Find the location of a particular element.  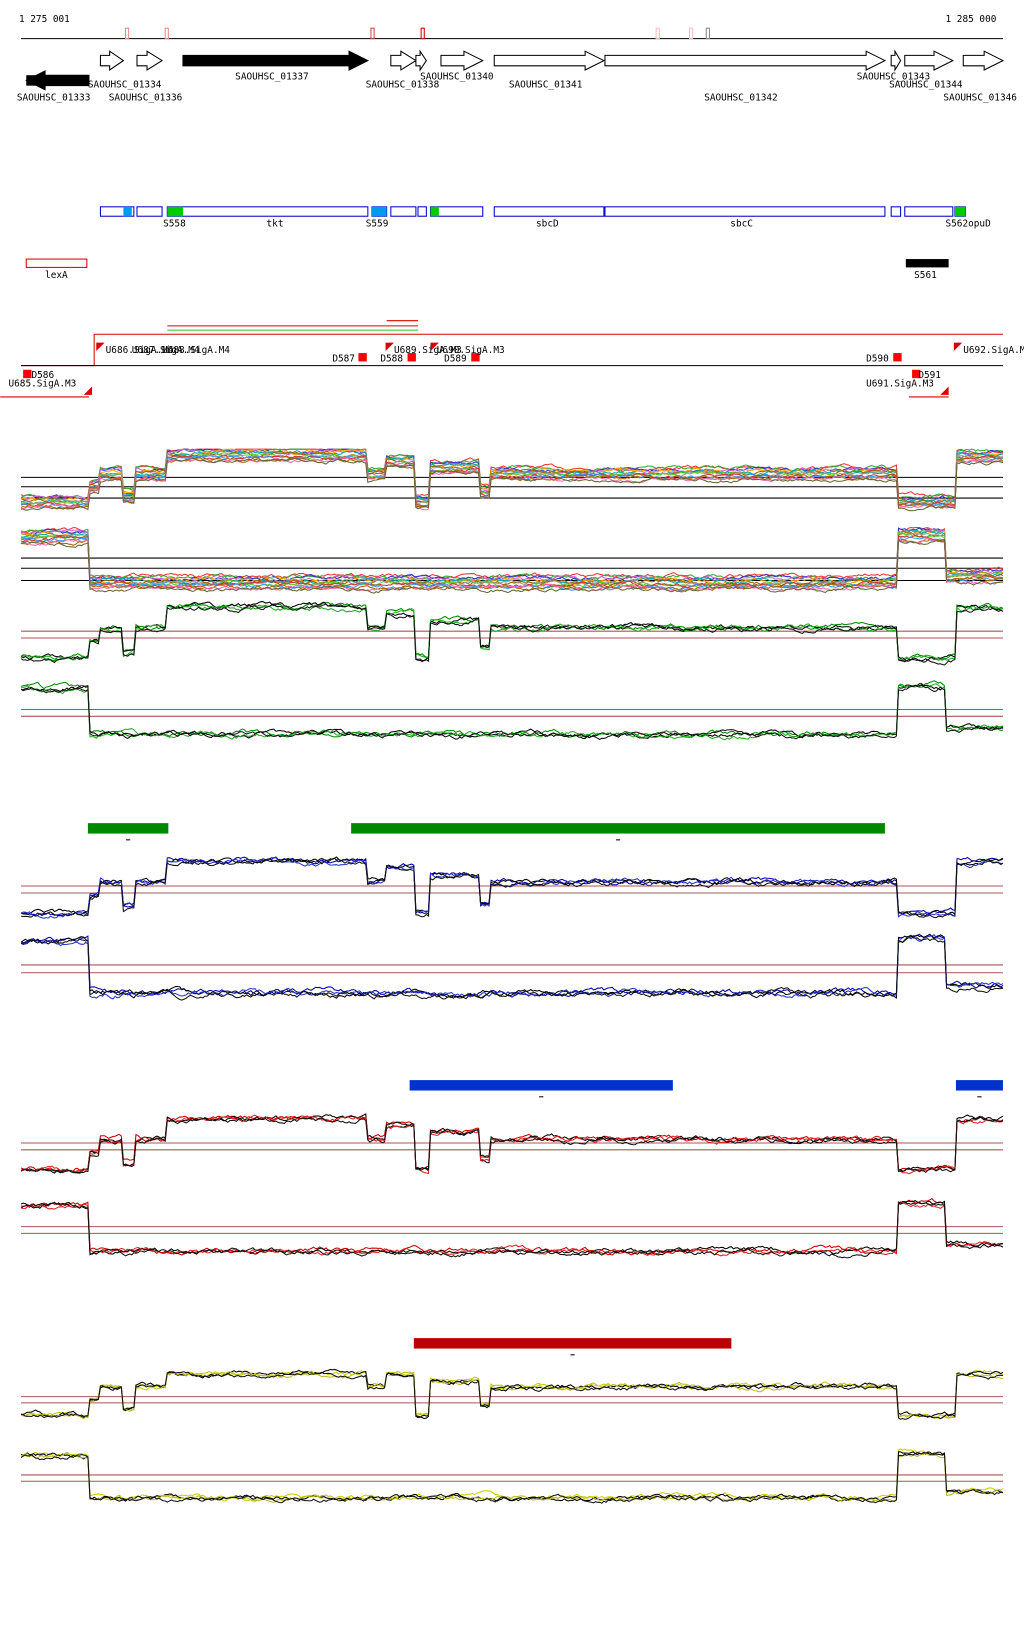

feature-label: S559 is located at coordinates (377, 224).